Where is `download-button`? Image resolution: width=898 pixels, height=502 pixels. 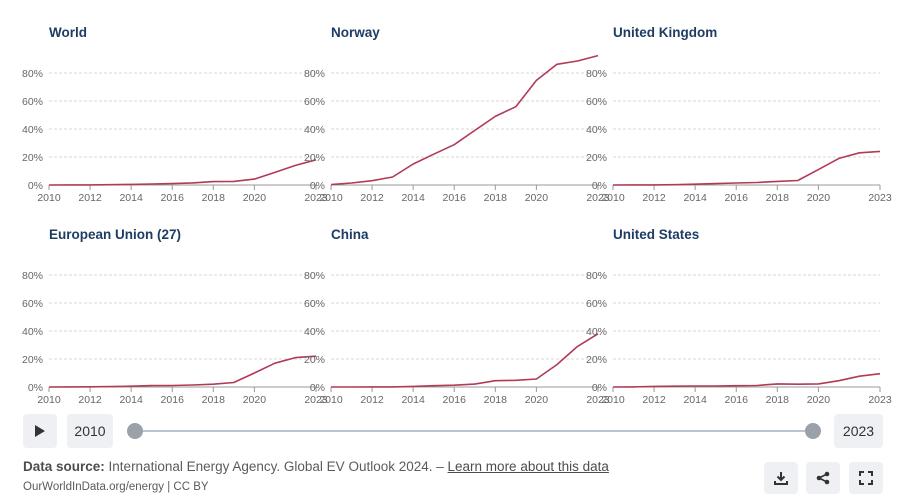 download-button is located at coordinates (781, 478).